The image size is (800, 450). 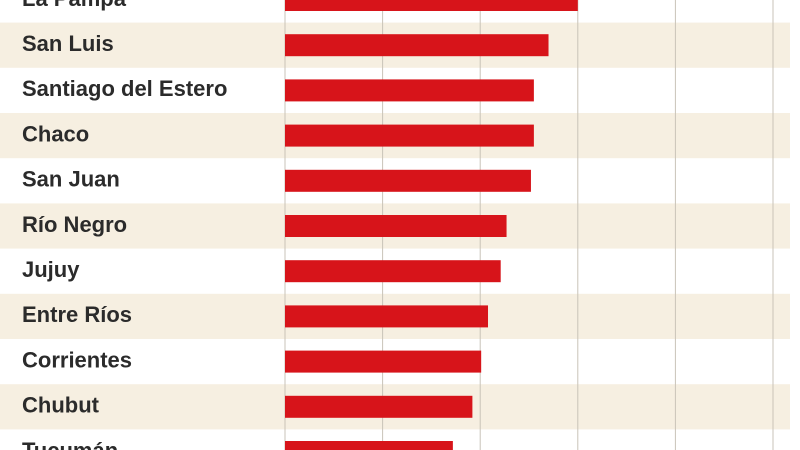 I want to click on category-label: Corrientes, so click(x=77, y=359).